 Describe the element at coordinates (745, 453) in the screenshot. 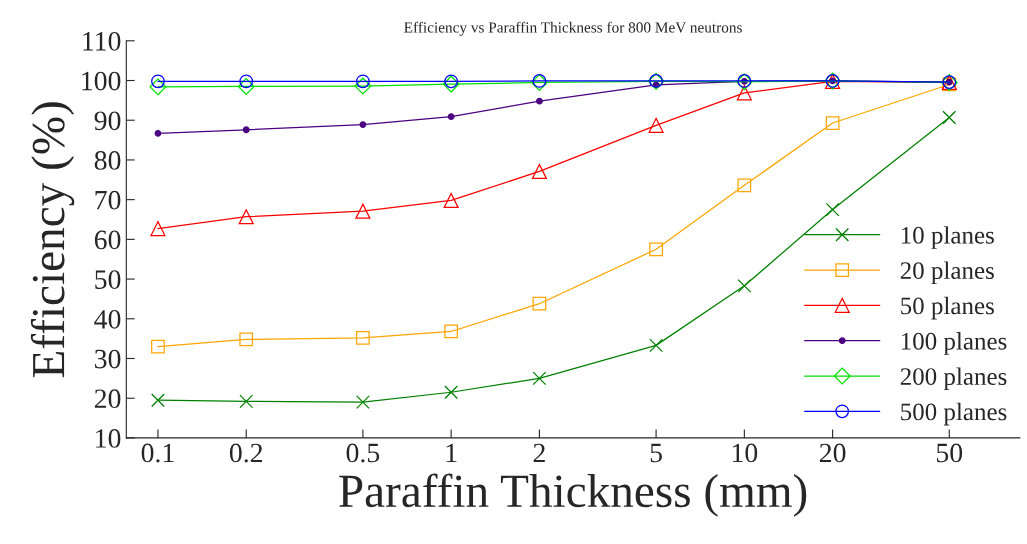

I see `x-tick-label: 10` at that location.